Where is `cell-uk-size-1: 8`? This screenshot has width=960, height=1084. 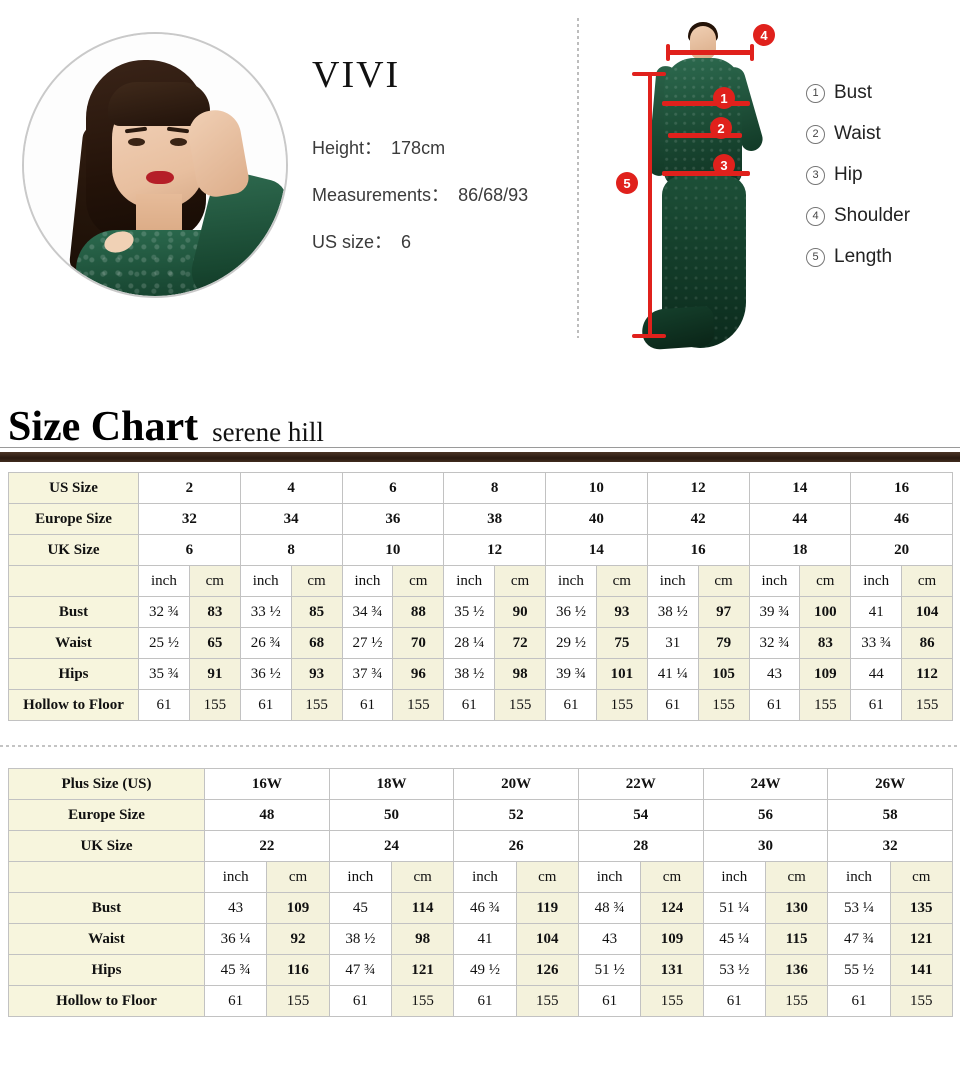
cell-uk-size-1: 8 is located at coordinates (291, 550).